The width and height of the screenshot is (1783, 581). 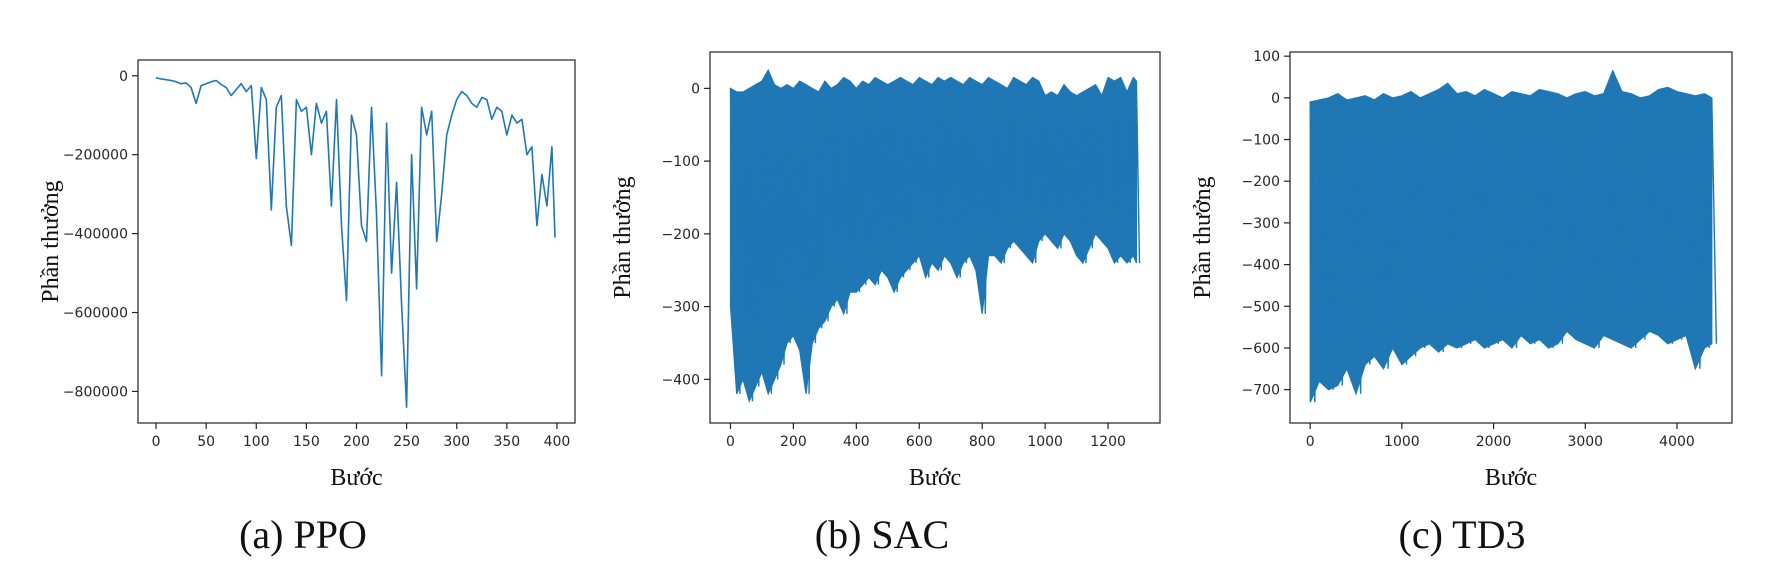 I want to click on panel-2-series-line, so click(x=935, y=236).